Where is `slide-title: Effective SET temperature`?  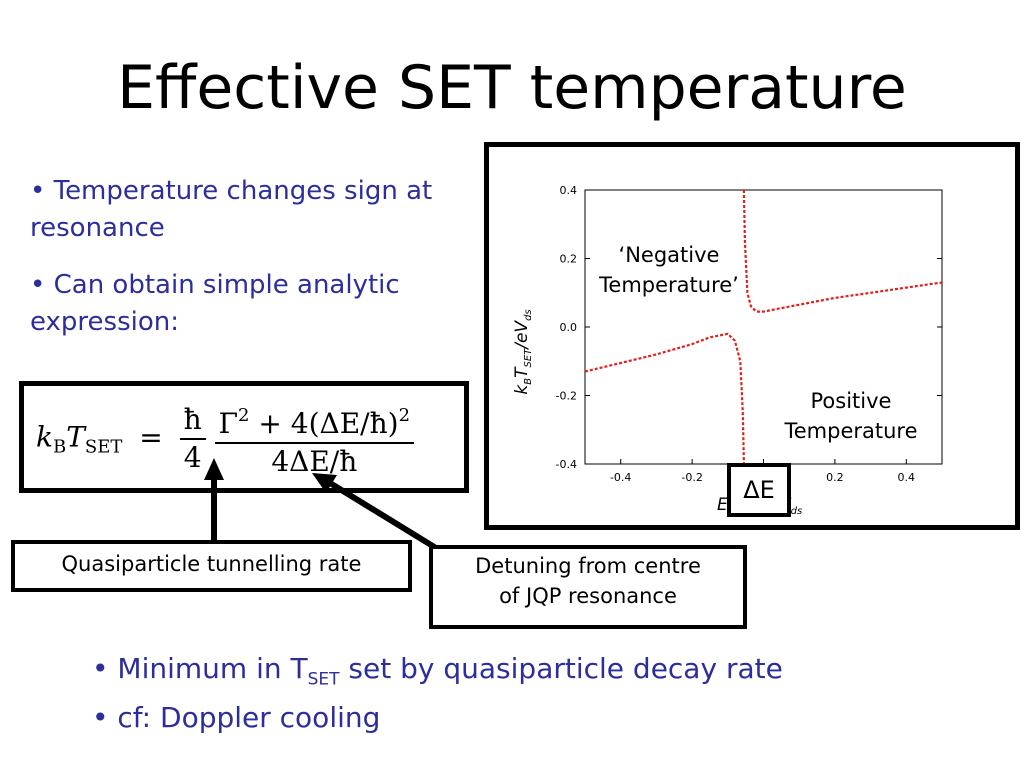 slide-title: Effective SET temperature is located at coordinates (512, 88).